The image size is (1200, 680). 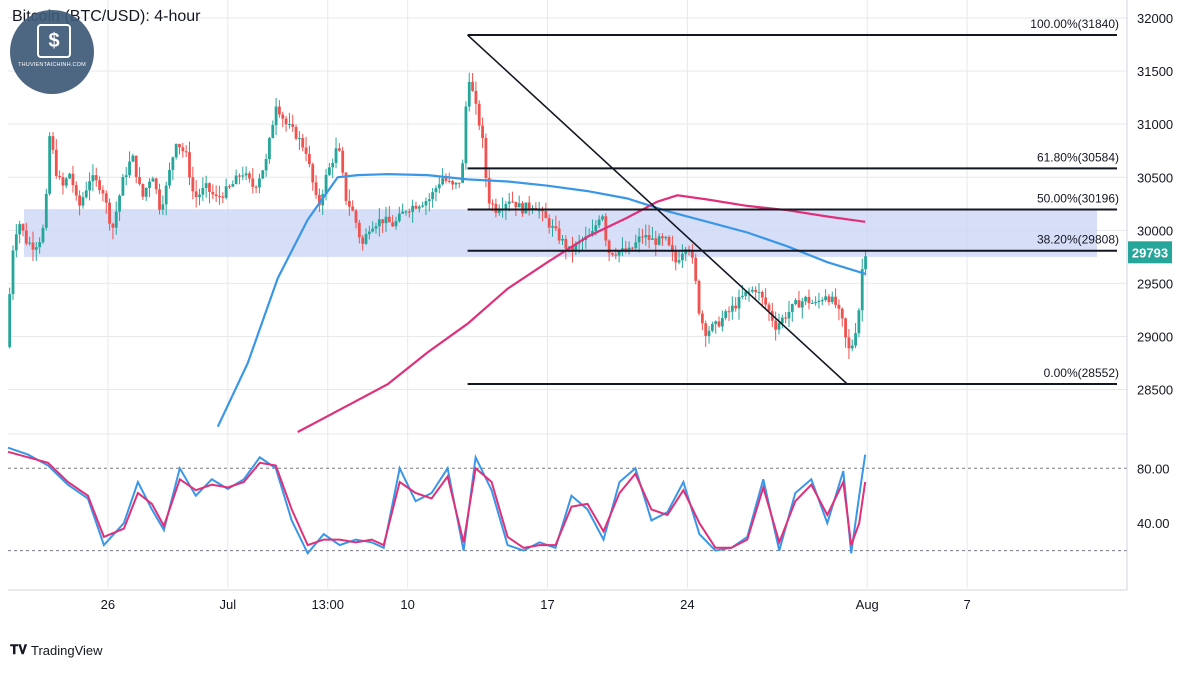 I want to click on fib-level-label: 100.00%(31840), so click(x=1074, y=24).